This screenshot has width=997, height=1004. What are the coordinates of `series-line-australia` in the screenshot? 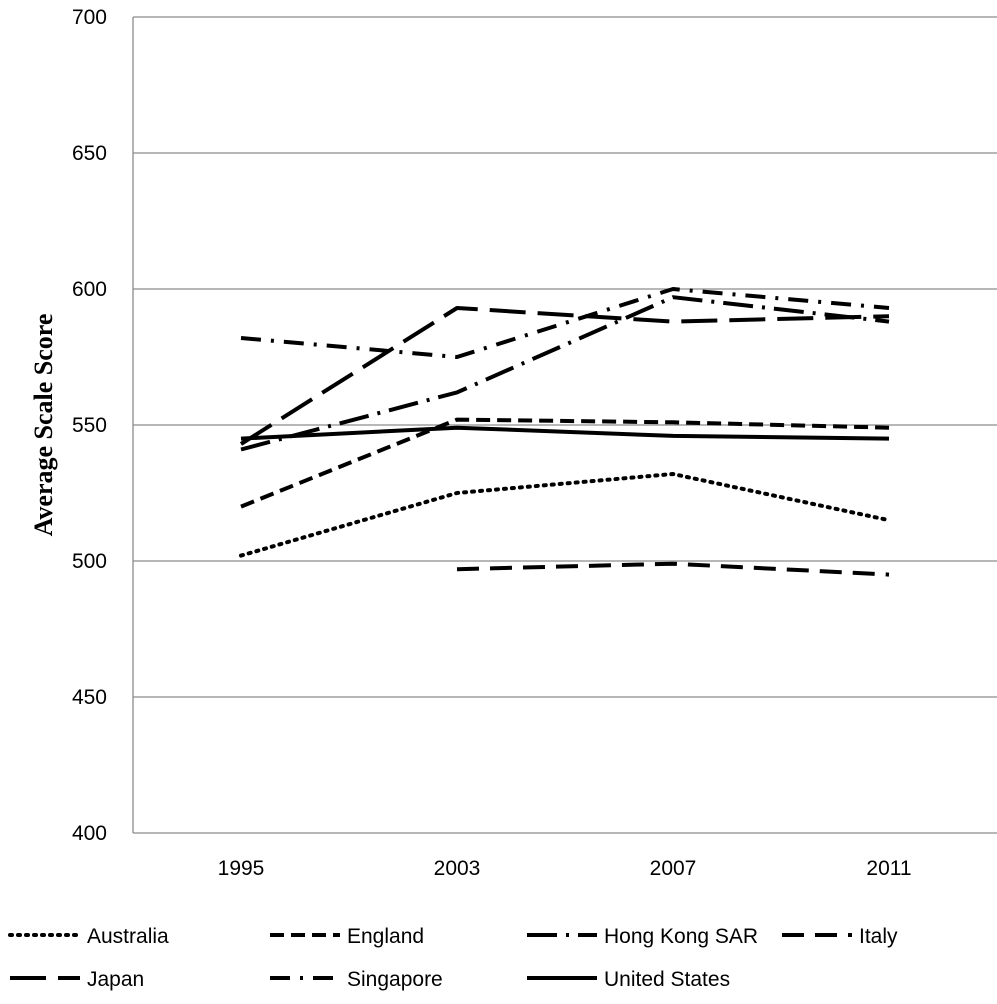 It's located at (565, 515).